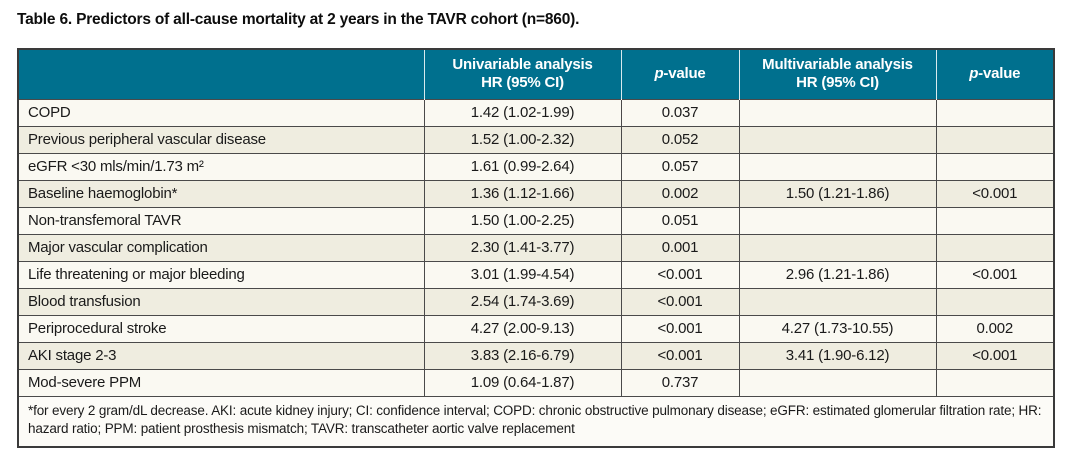  I want to click on multivariable-hr-cell: 3.41 (1.90-6.12), so click(837, 355).